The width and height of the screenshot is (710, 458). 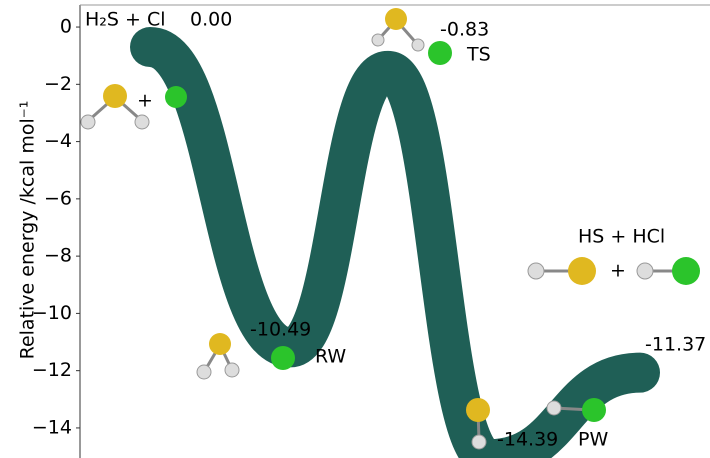 I want to click on value-label: -10.49, so click(x=280, y=330).